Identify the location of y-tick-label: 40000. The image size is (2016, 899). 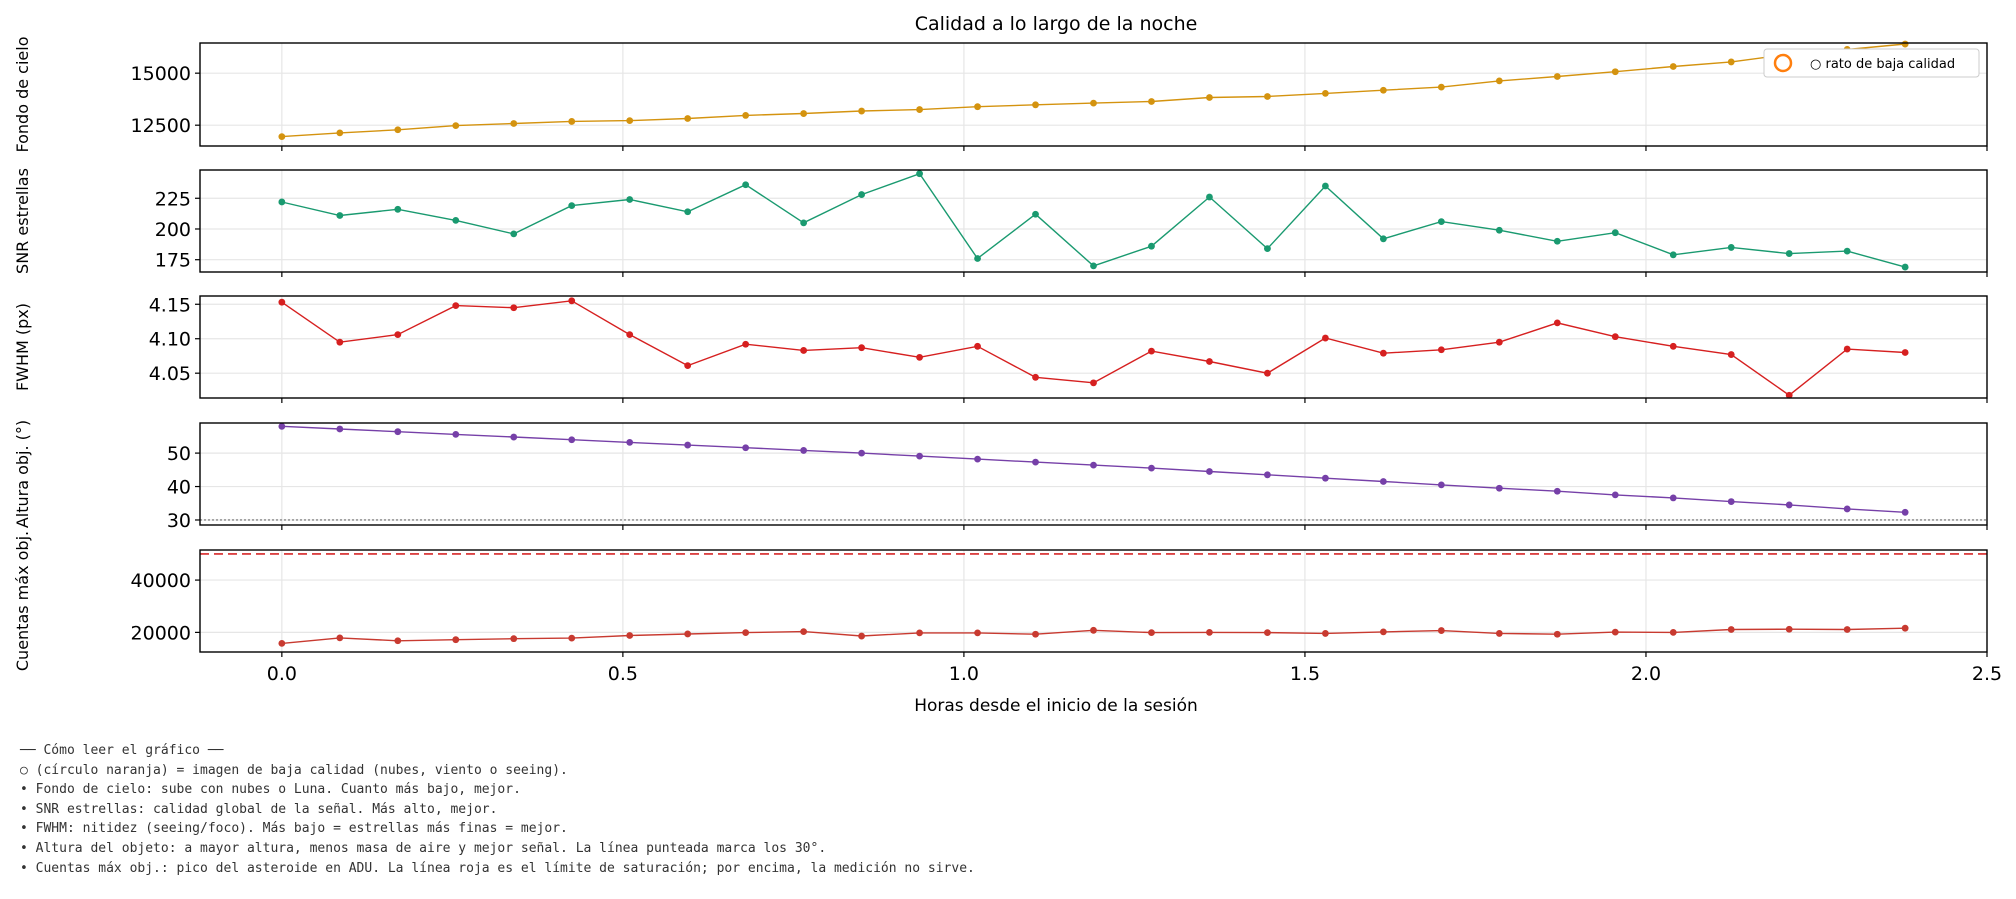
(161, 581).